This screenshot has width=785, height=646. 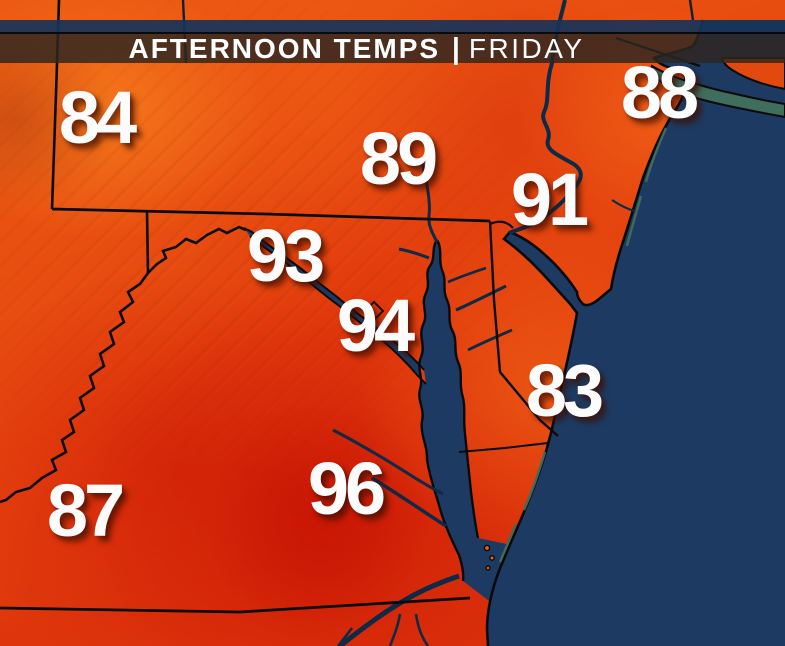 What do you see at coordinates (549, 200) in the screenshot?
I see `temp-label-91: 91` at bounding box center [549, 200].